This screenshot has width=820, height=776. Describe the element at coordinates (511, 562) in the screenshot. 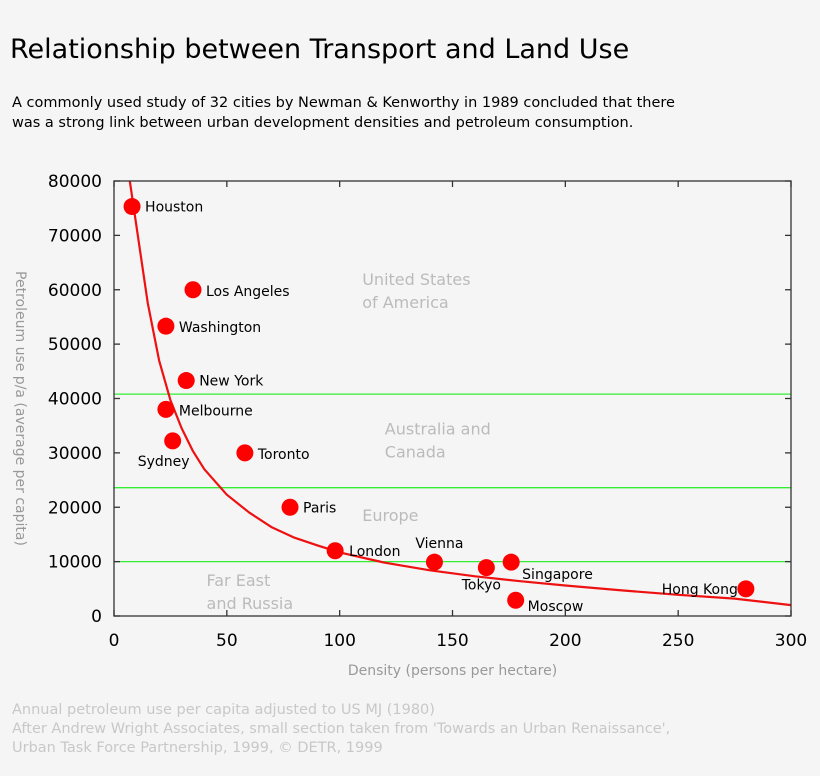

I see `point-singapore` at that location.